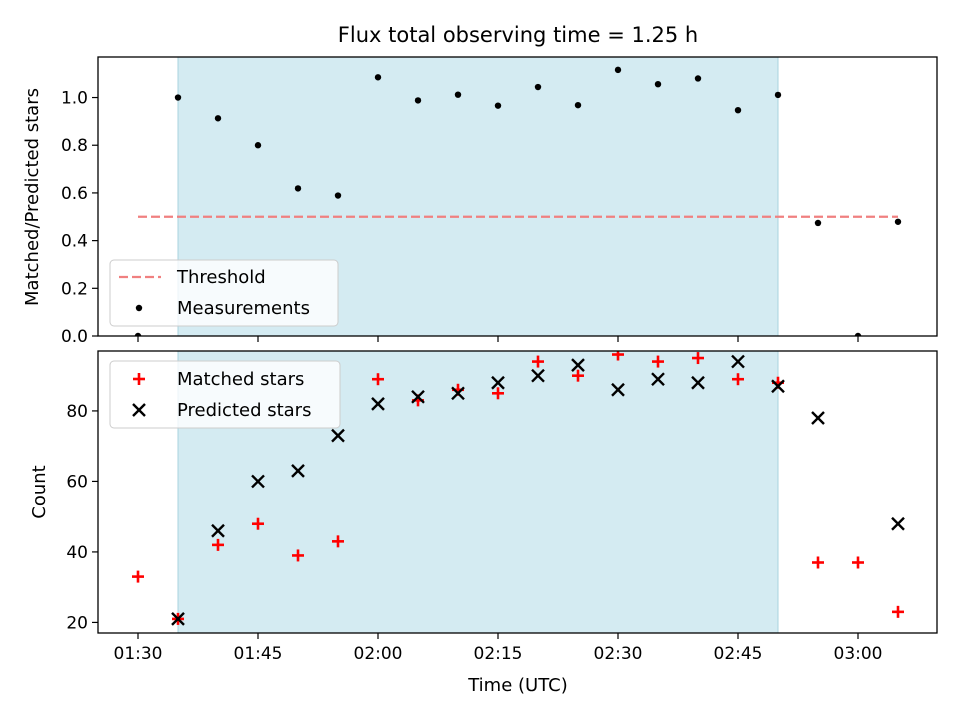  Describe the element at coordinates (244, 410) in the screenshot. I see `legend-predicted-label: Predicted stars` at that location.